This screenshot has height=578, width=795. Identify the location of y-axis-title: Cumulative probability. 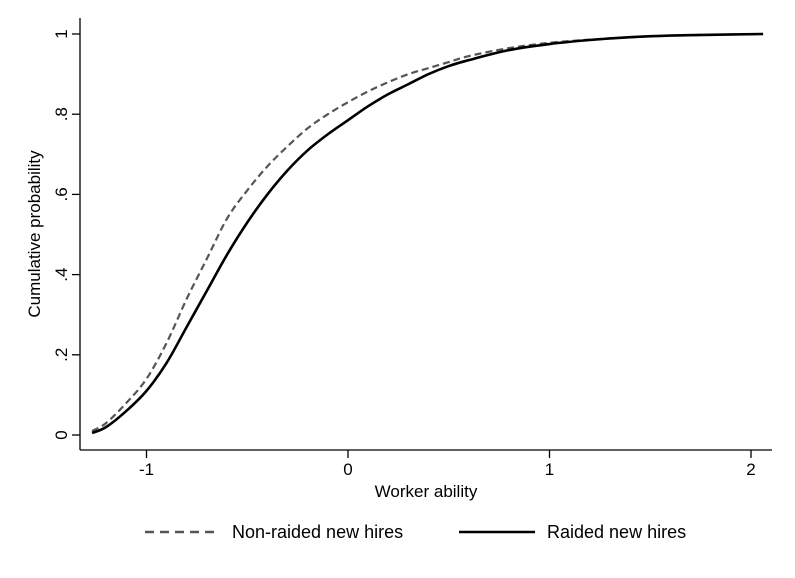
(34, 234).